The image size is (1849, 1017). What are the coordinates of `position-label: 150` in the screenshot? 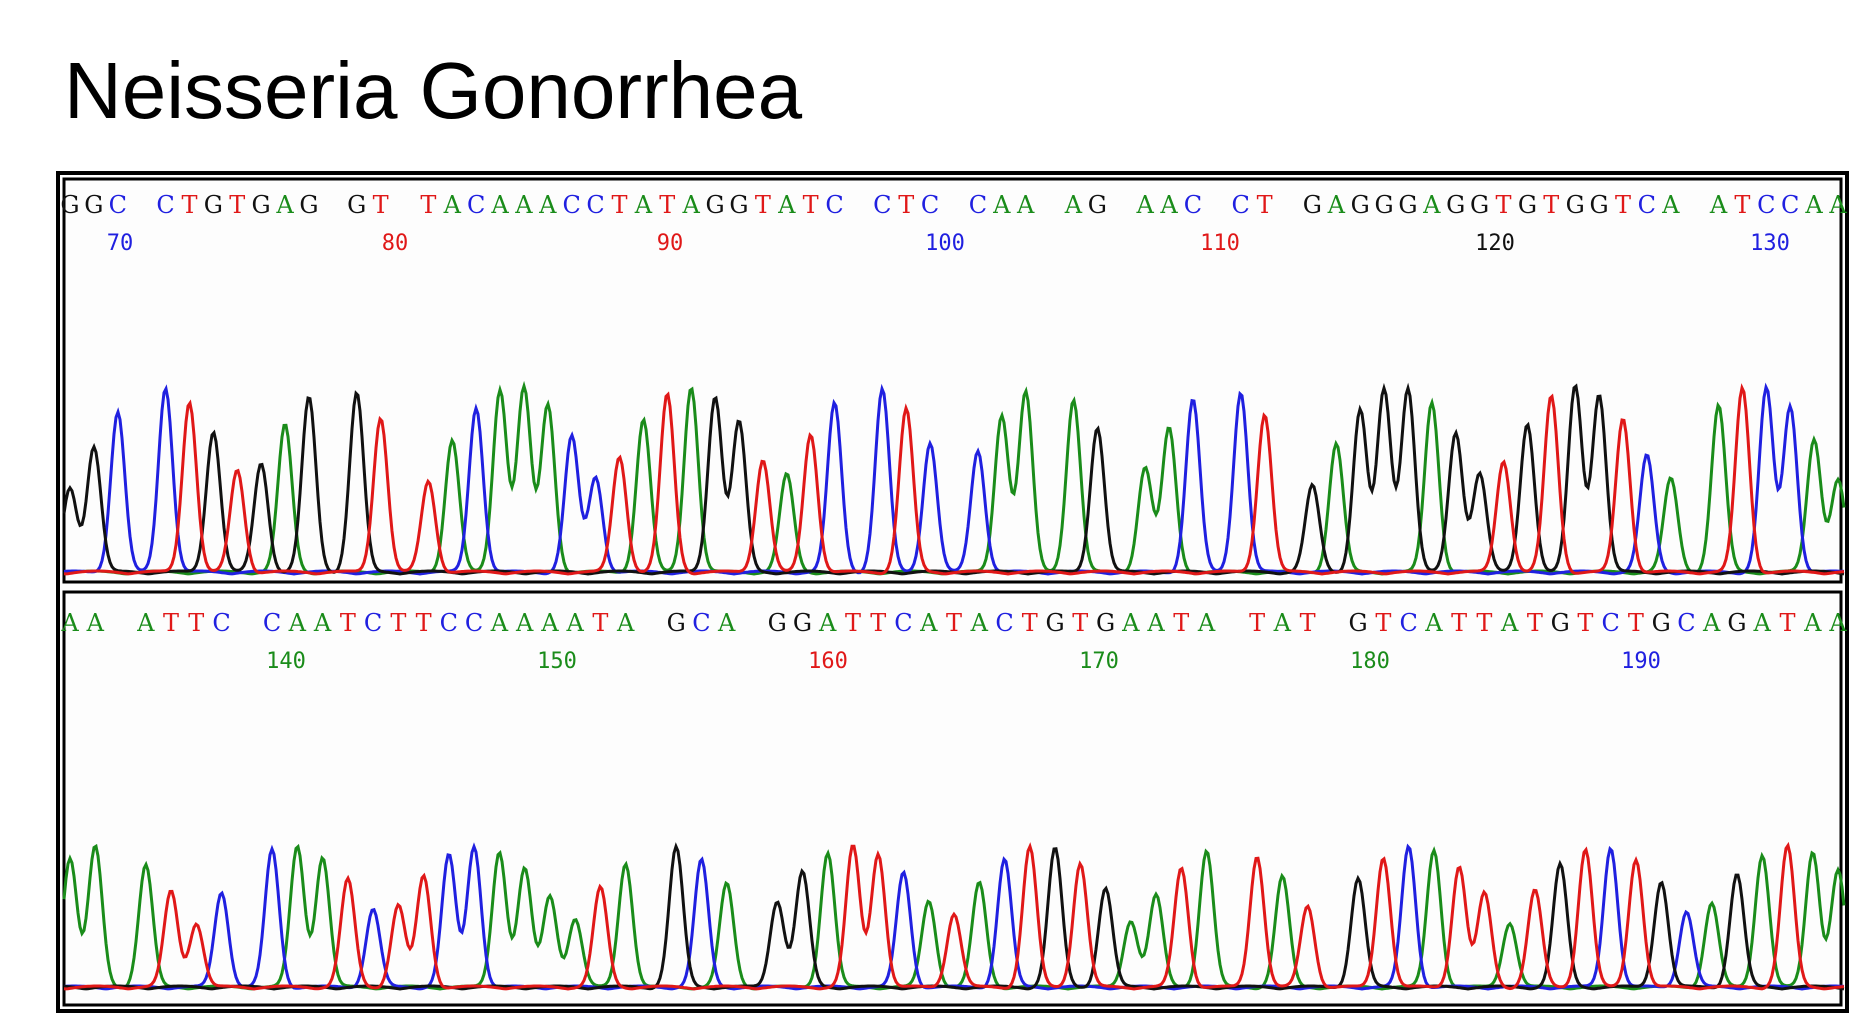 It's located at (557, 661).